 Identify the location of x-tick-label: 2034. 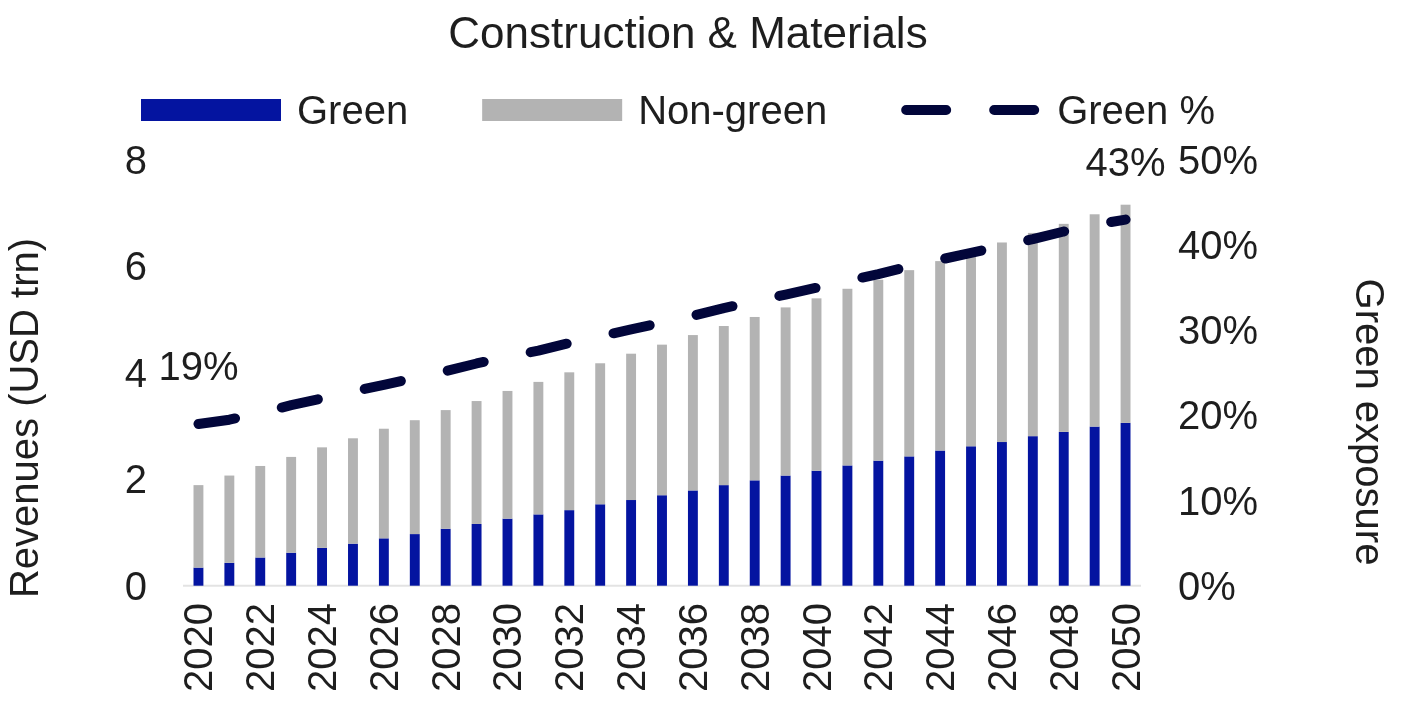
(631, 647).